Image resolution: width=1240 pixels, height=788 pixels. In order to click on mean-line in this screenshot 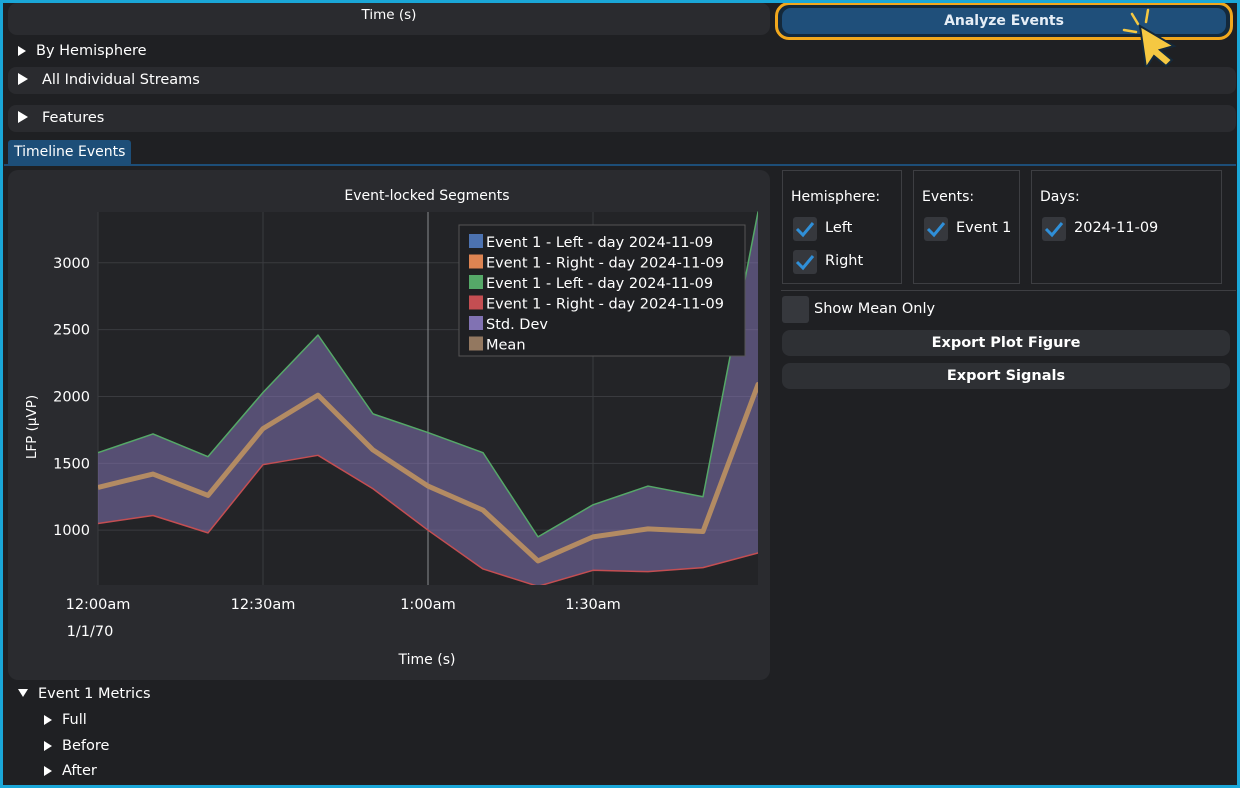, I will do `click(428, 472)`.